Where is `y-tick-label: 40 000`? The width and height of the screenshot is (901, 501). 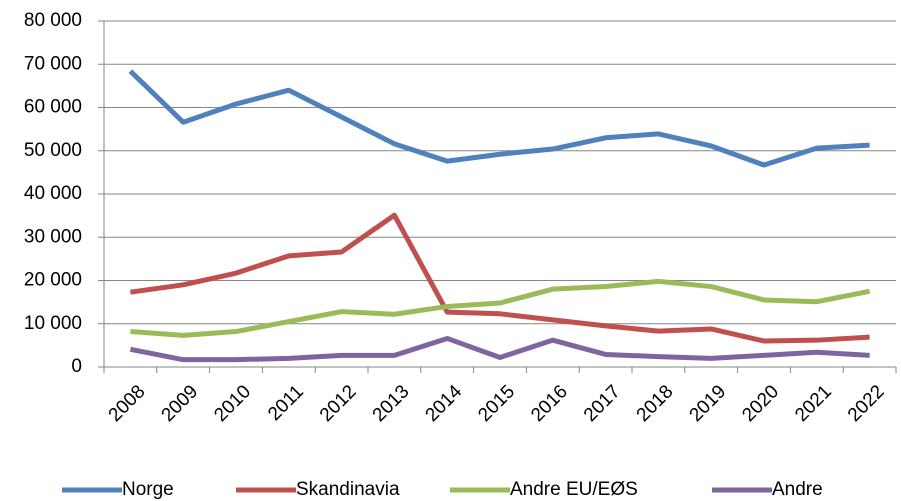
y-tick-label: 40 000 is located at coordinates (53, 193).